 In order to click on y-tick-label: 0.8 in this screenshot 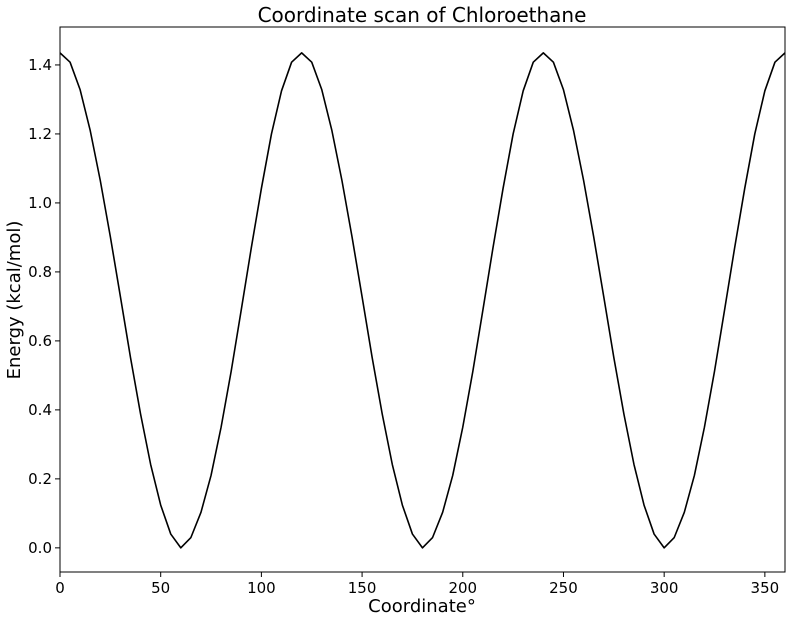, I will do `click(40, 272)`.